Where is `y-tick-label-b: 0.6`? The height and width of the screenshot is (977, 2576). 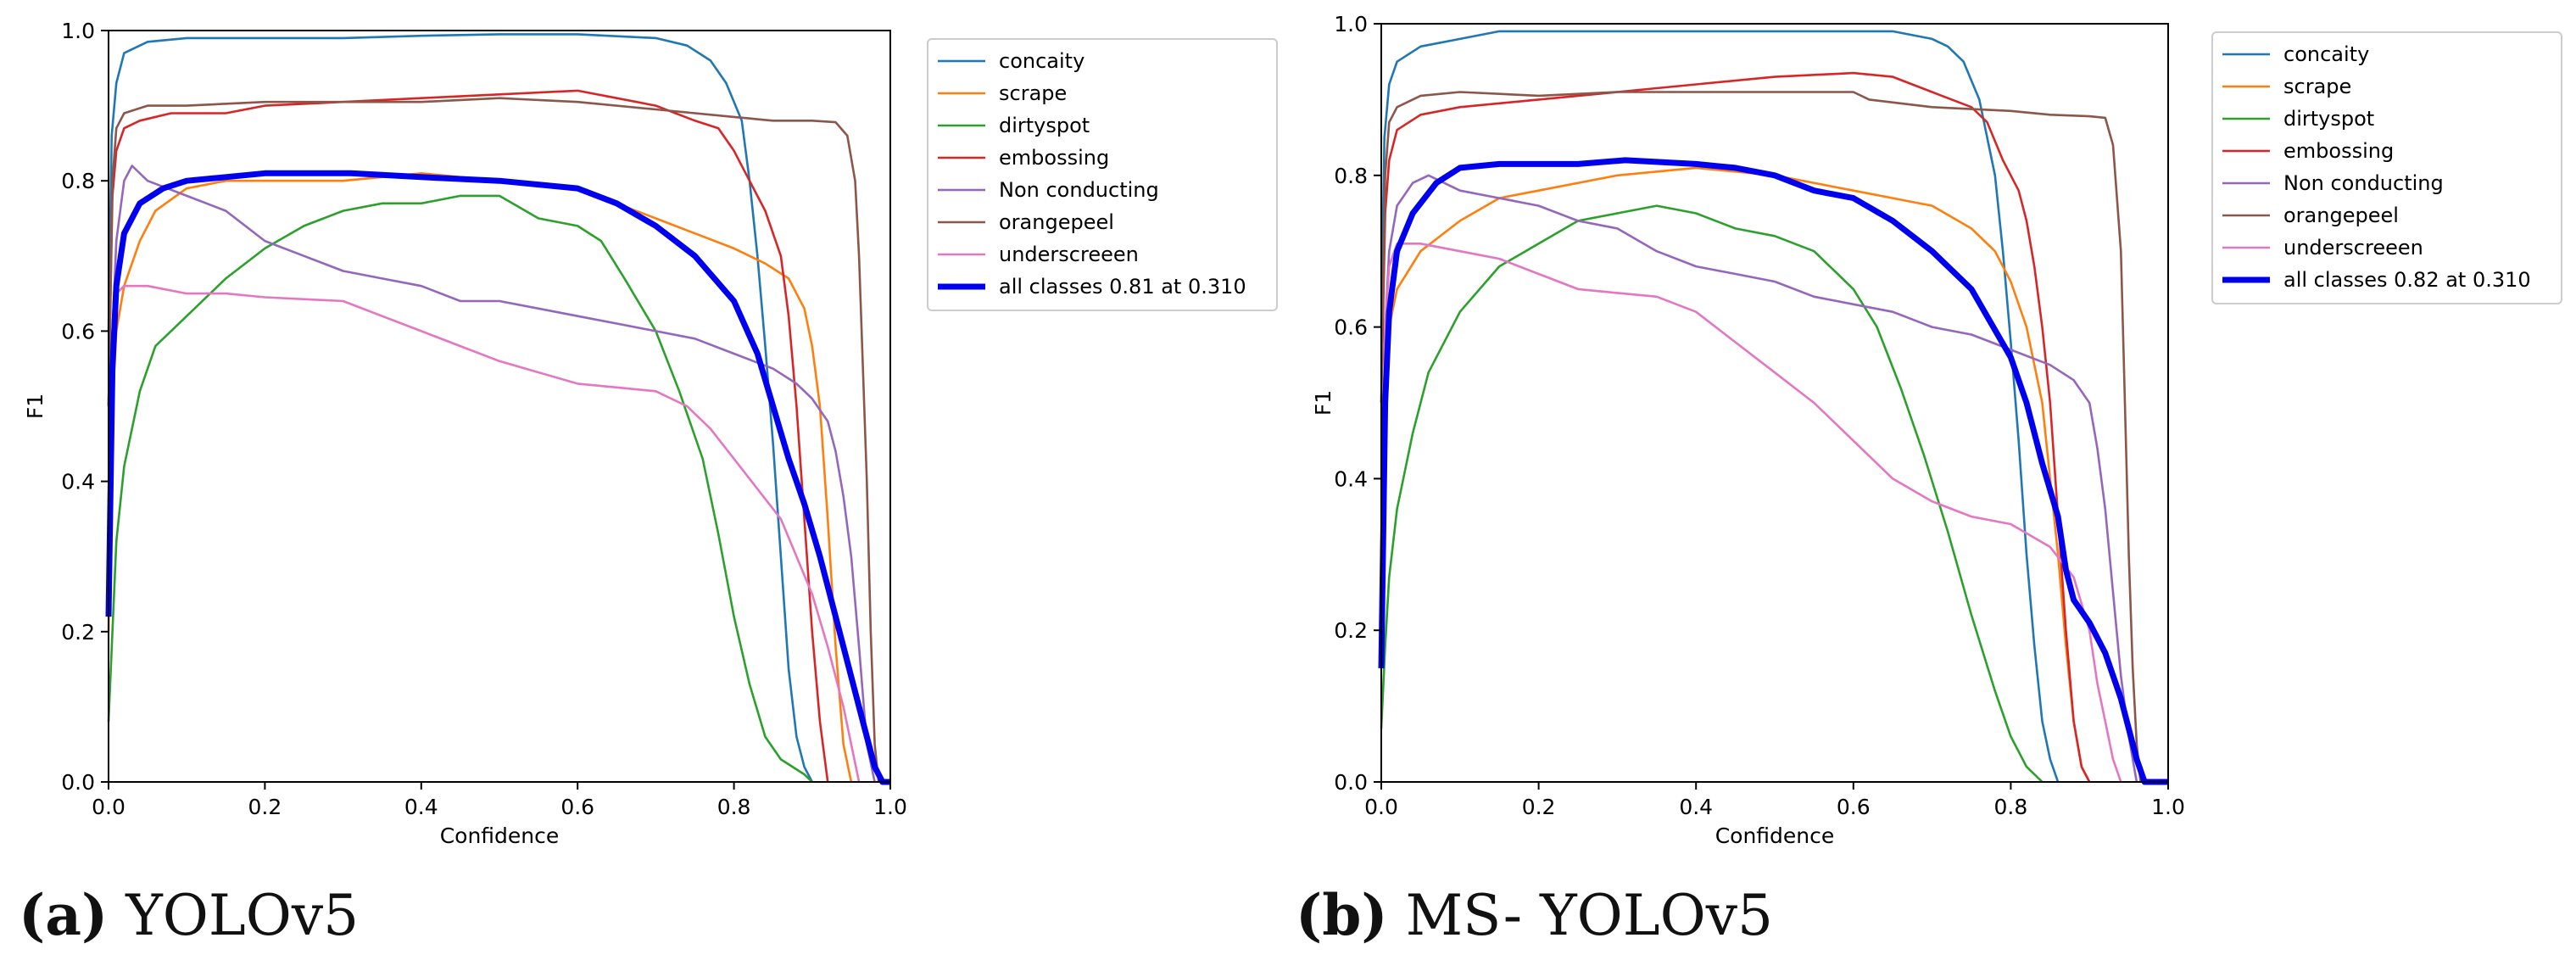
y-tick-label-b: 0.6 is located at coordinates (1351, 327).